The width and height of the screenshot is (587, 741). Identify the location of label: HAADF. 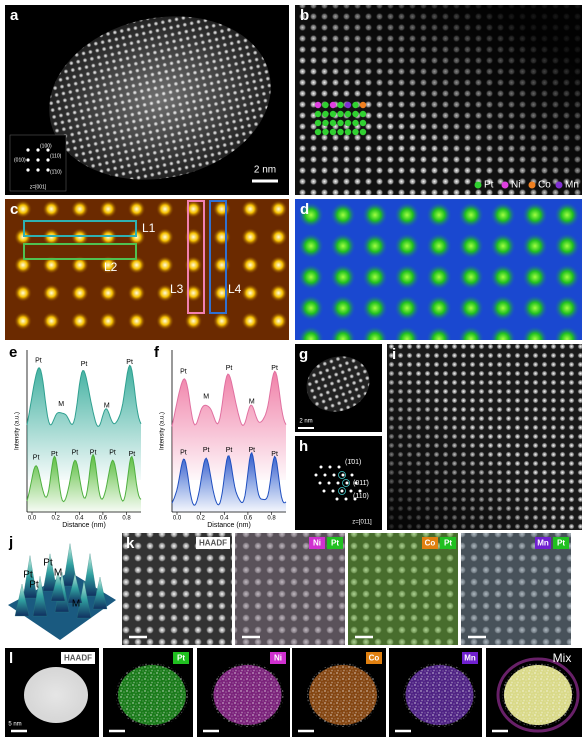
(213, 543).